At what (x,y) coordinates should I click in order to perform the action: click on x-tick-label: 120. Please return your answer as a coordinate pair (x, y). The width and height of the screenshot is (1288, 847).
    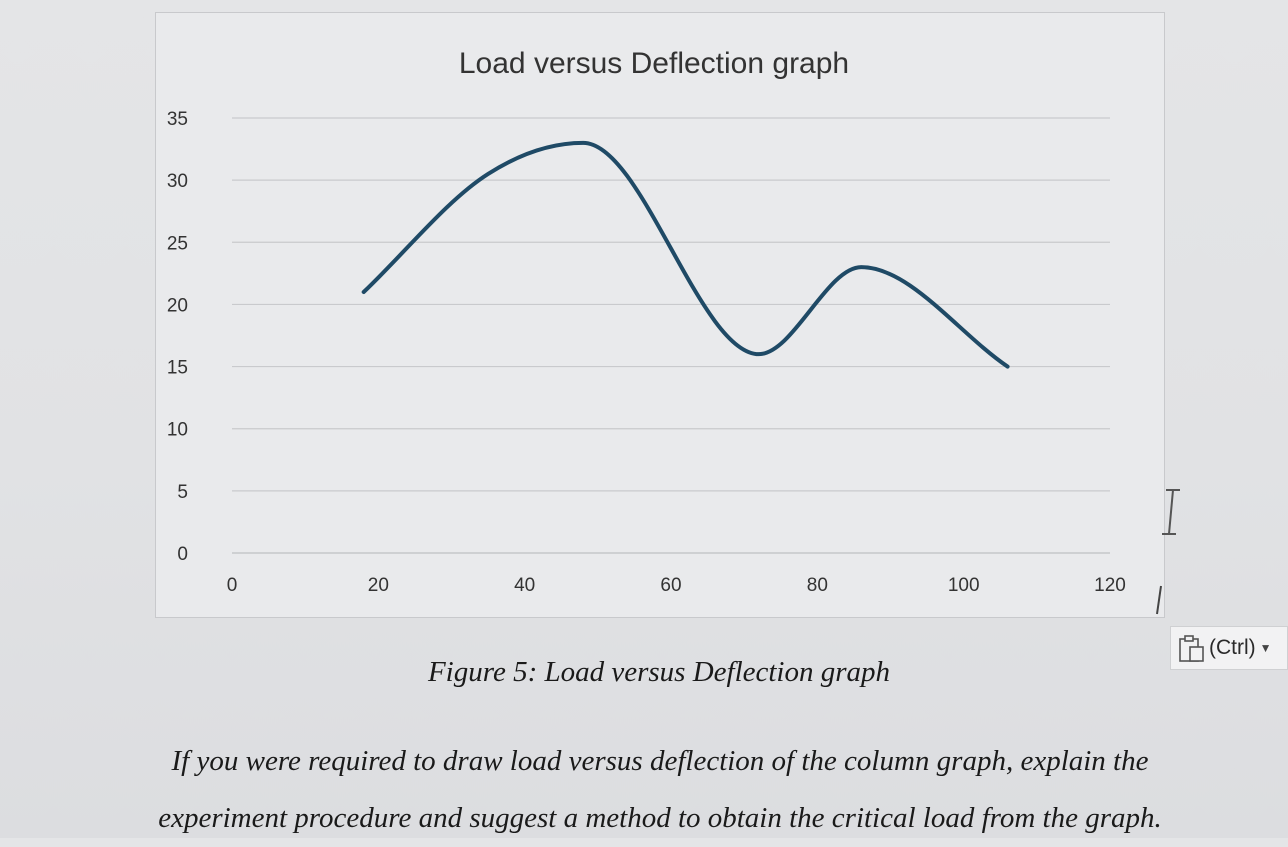
    Looking at the image, I should click on (1110, 585).